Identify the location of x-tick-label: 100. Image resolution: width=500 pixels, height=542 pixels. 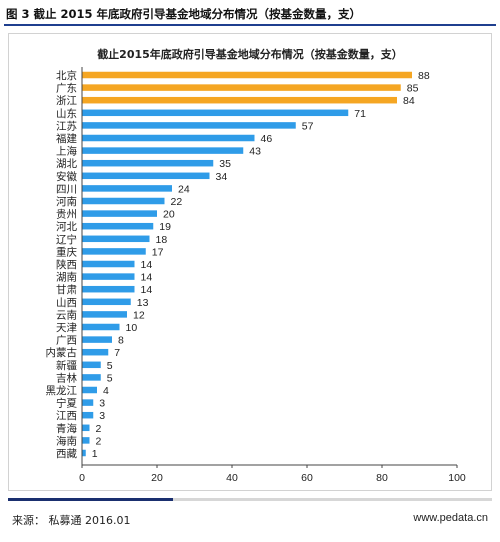
(457, 478).